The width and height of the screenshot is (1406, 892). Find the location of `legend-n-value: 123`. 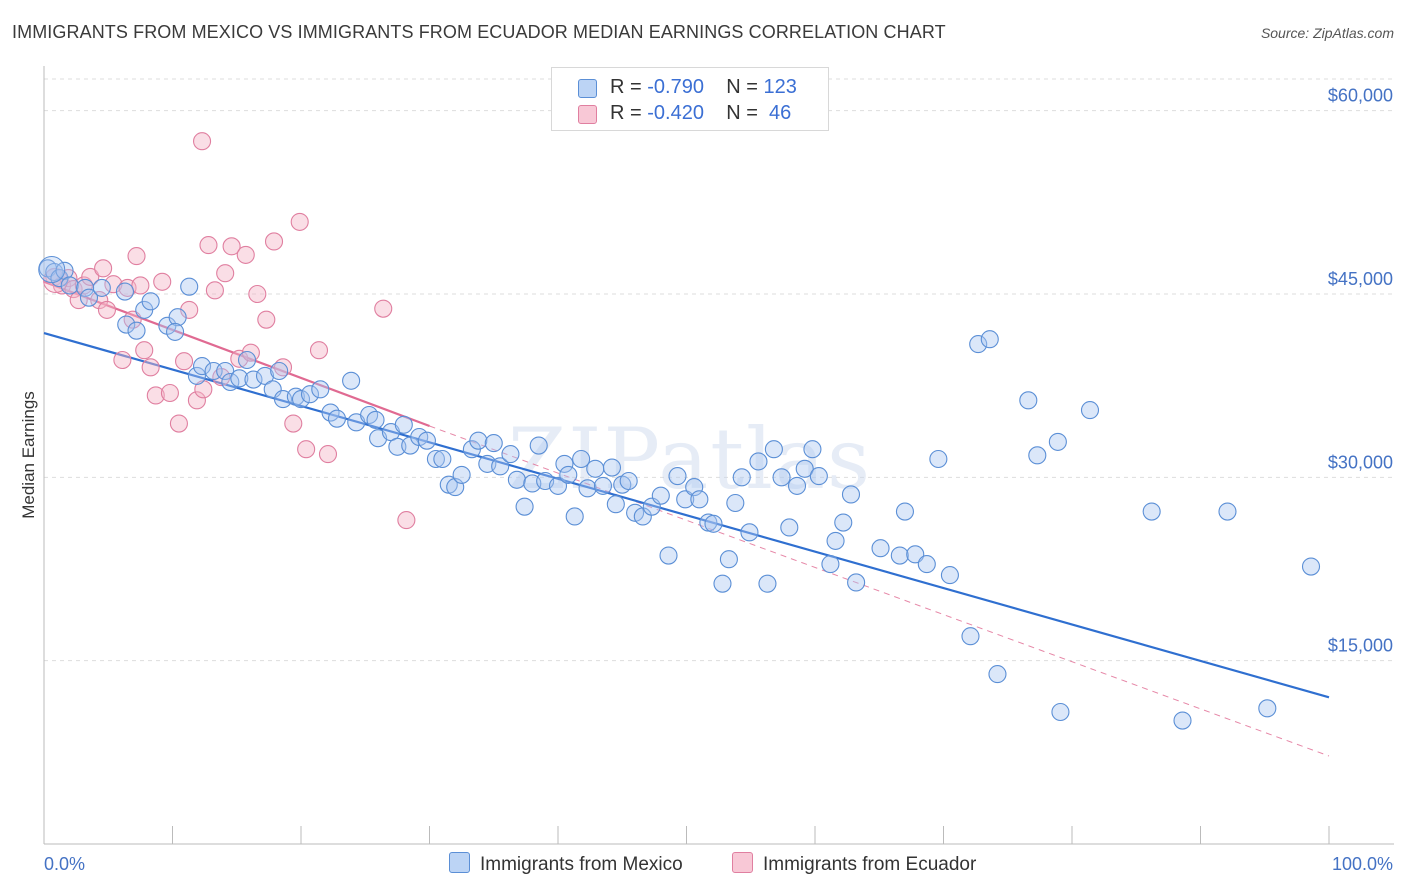

legend-n-value: 123 is located at coordinates (780, 87).